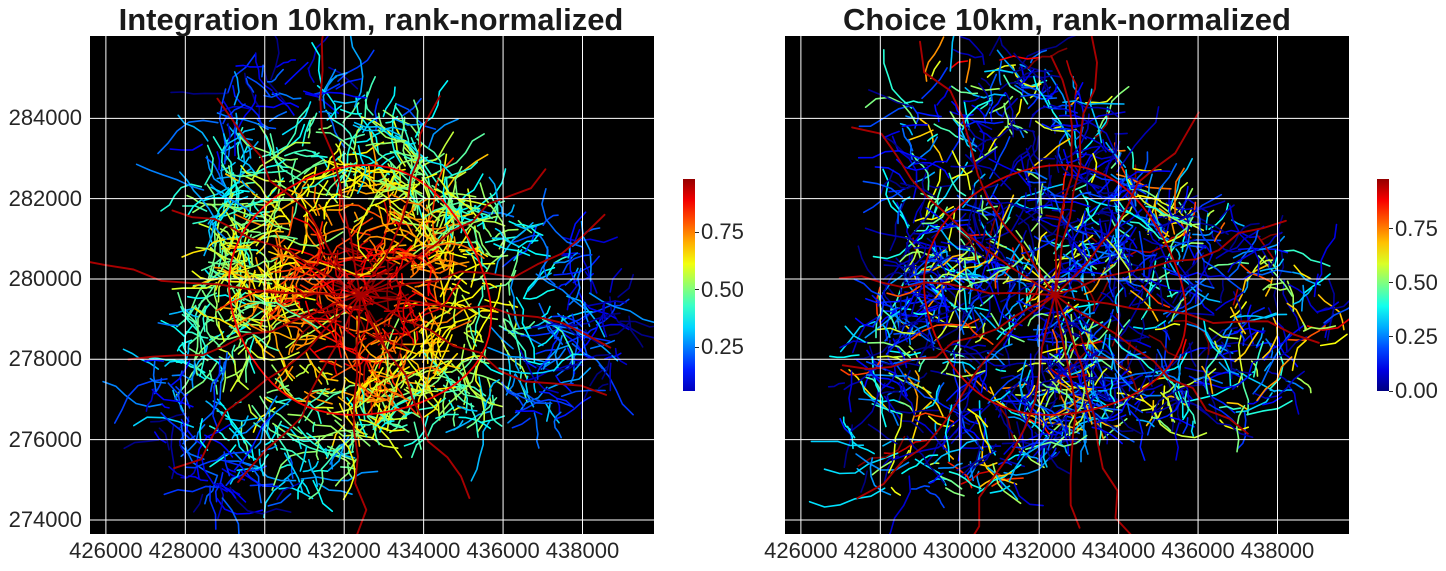  I want to click on left-colorbar, so click(689, 285).